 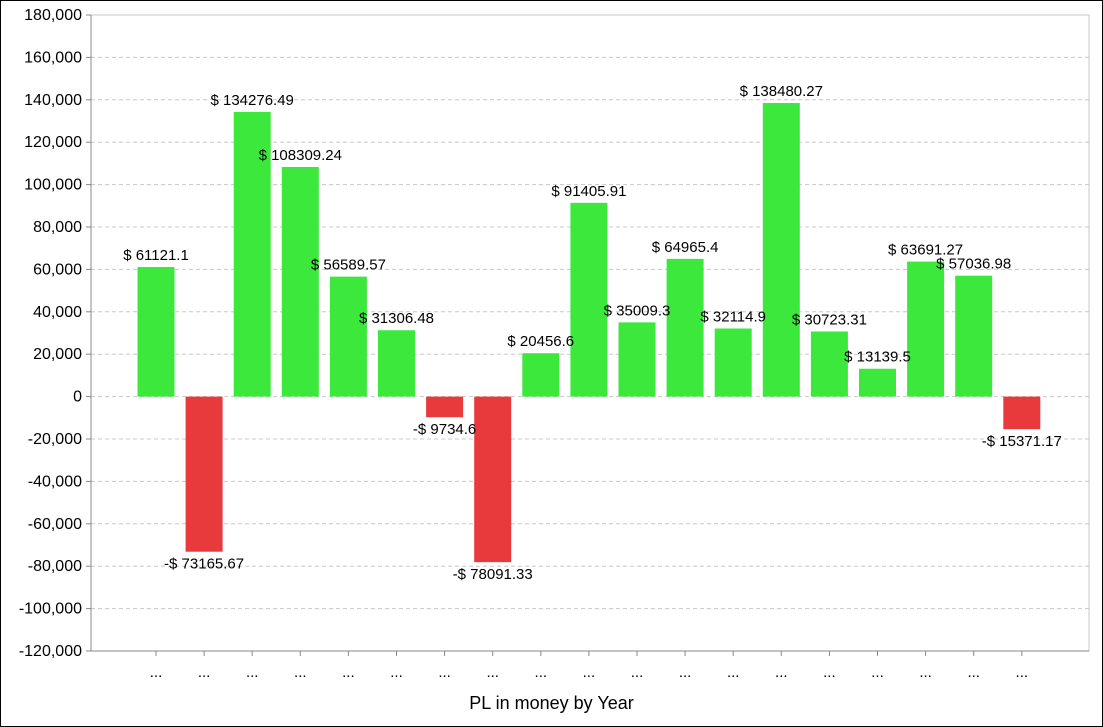 I want to click on y-tick-label: 0, so click(x=77, y=397).